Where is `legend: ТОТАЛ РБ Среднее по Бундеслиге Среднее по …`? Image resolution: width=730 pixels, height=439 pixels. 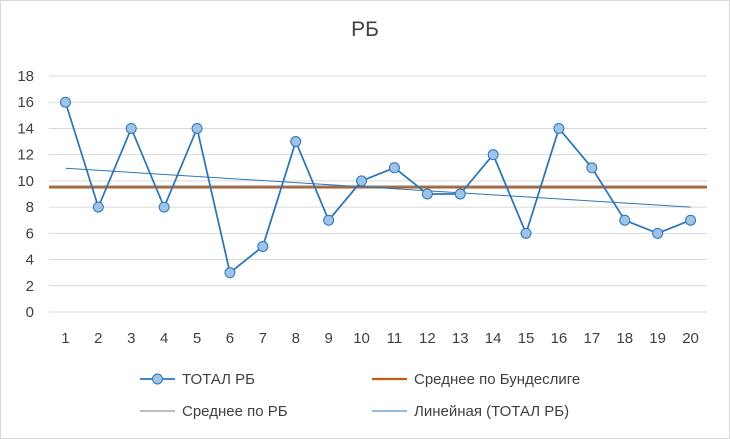
legend: ТОТАЛ РБ Среднее по Бундеслиге Среднее по … is located at coordinates (360, 395).